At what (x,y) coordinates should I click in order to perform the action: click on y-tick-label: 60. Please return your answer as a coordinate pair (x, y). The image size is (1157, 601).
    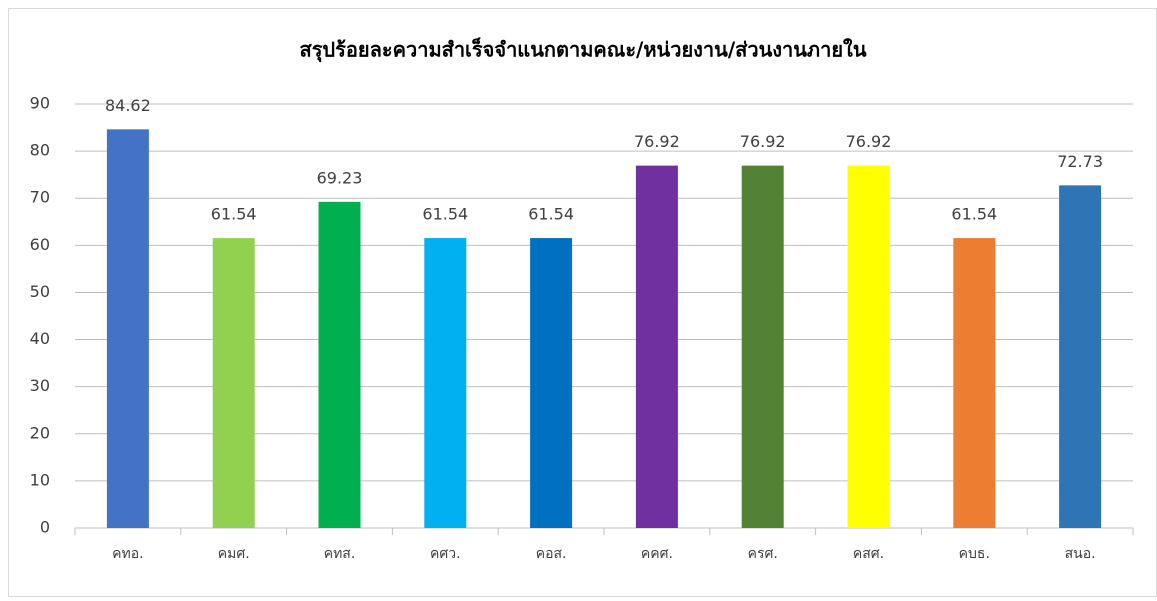
    Looking at the image, I should click on (40, 244).